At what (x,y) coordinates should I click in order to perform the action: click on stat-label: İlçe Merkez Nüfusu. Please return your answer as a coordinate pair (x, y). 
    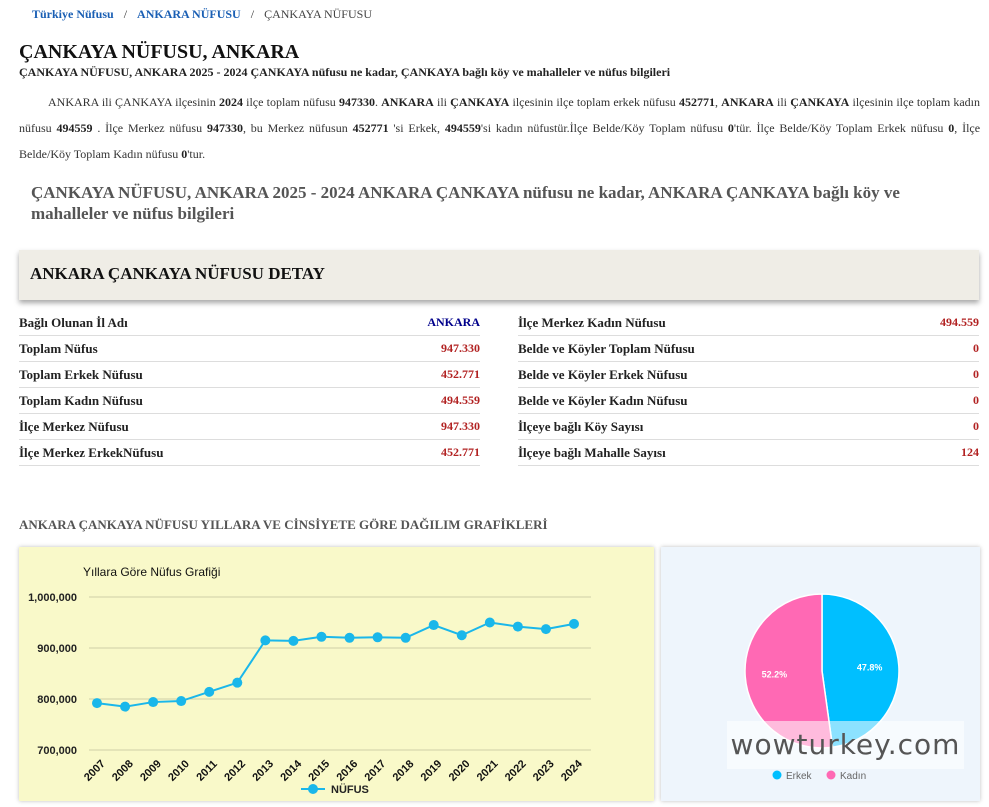
    Looking at the image, I should click on (74, 426).